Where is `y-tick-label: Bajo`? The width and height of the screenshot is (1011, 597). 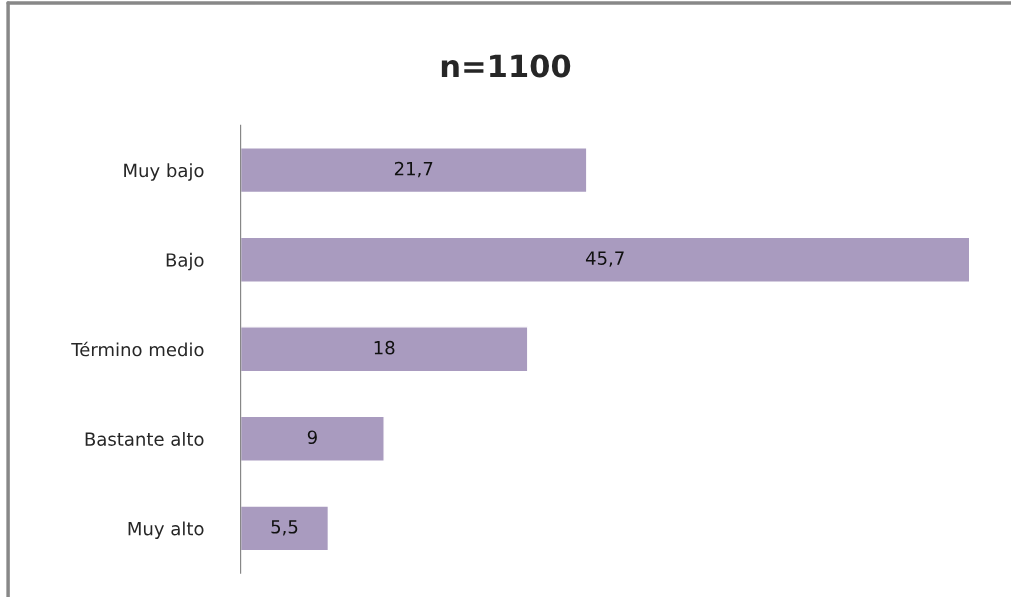
y-tick-label: Bajo is located at coordinates (185, 261).